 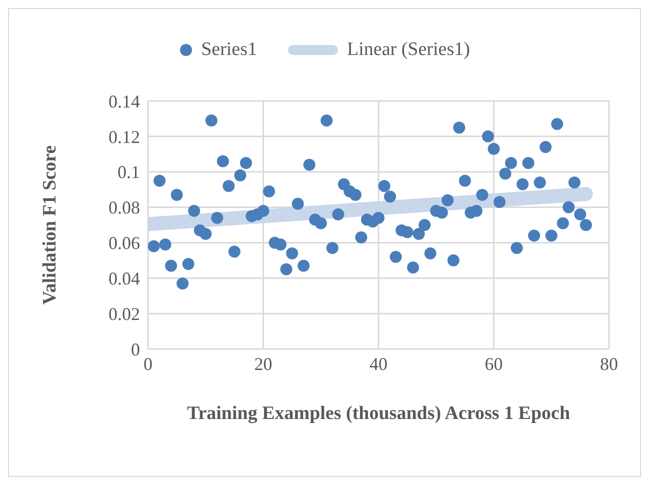 I want to click on y-tick-label: 0.06, so click(x=124, y=243).